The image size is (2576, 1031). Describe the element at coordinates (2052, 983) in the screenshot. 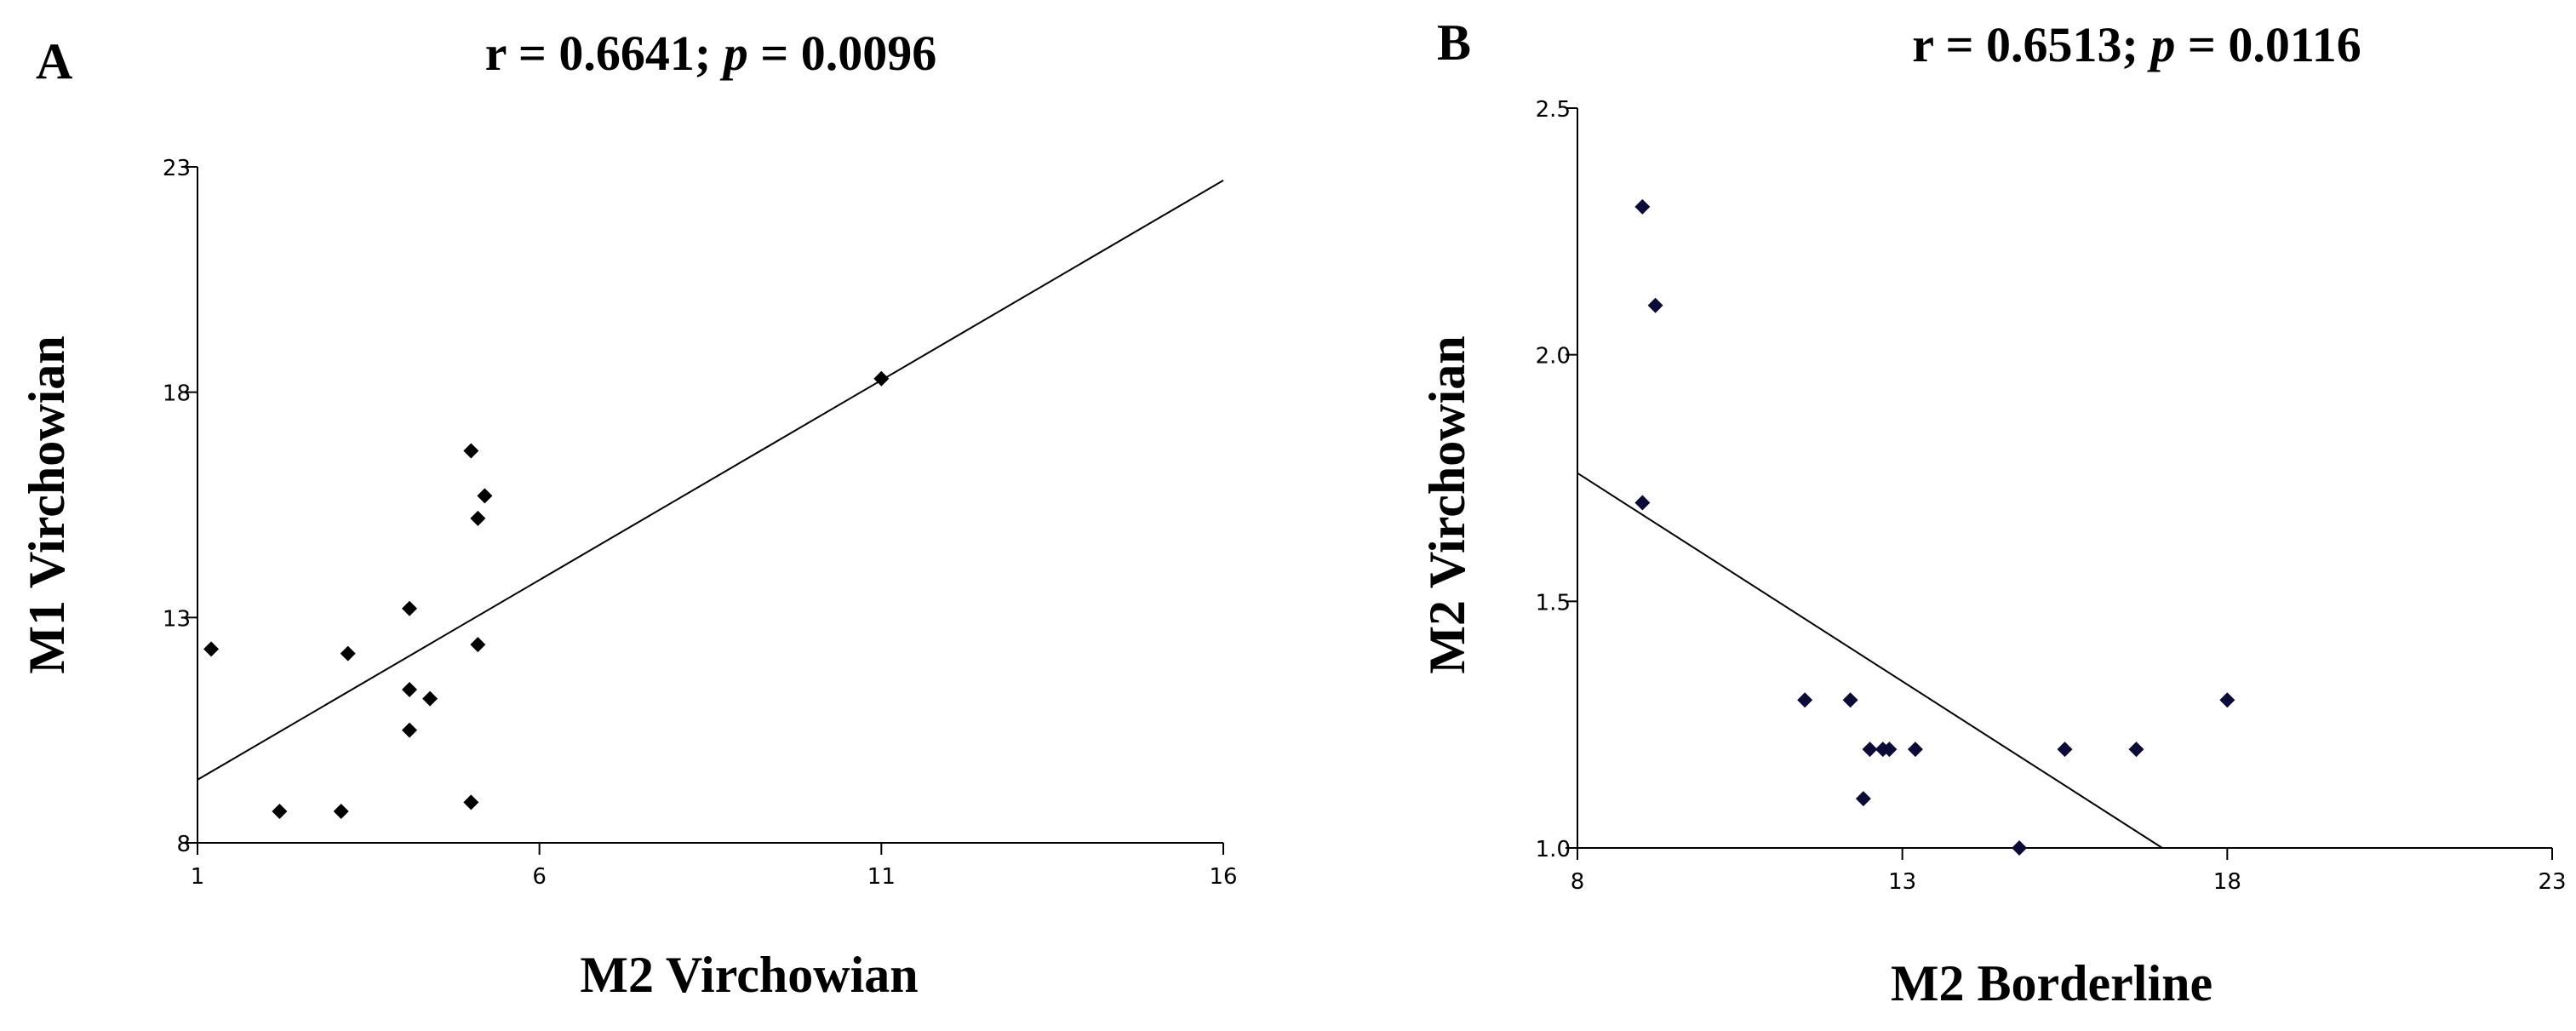

I see `x-axis-label: M2 Borderline` at that location.